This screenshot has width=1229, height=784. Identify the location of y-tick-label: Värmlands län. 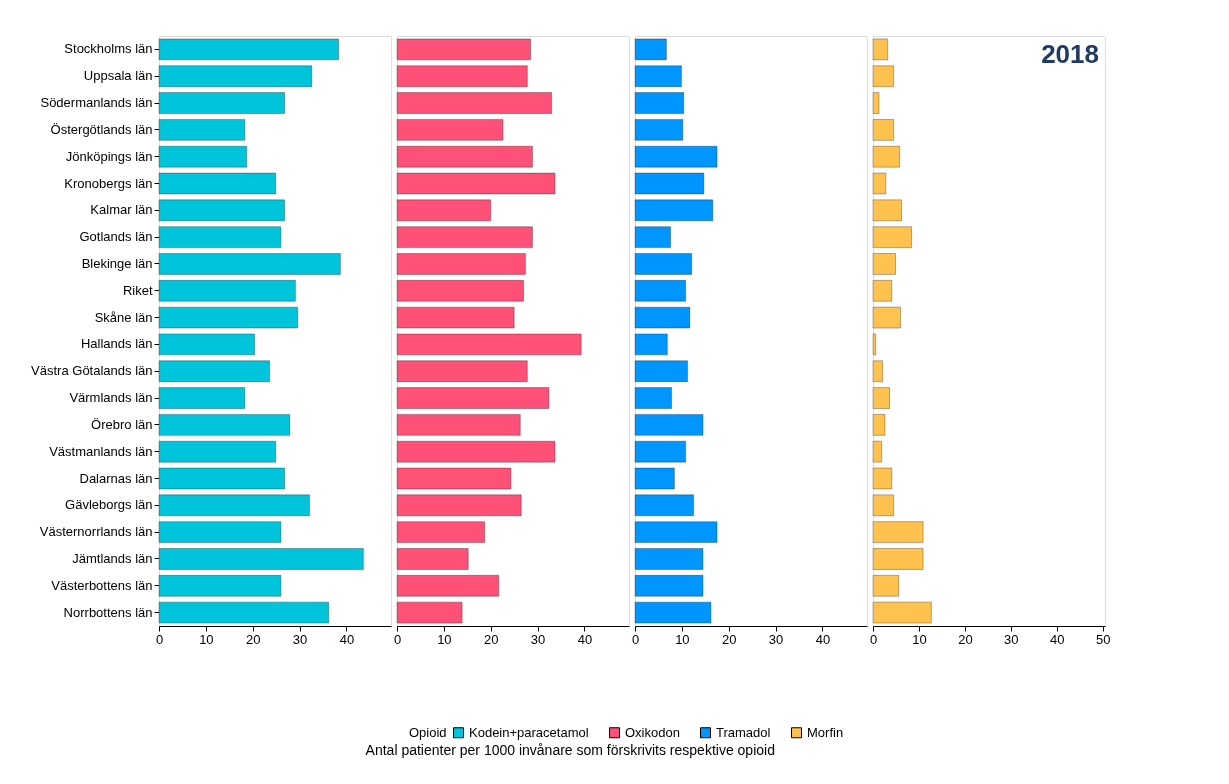
(111, 398).